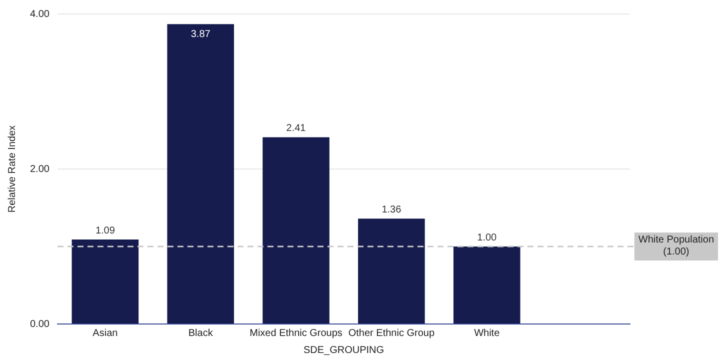  Describe the element at coordinates (296, 333) in the screenshot. I see `x-tick-label: Mixed Ethnic Groups` at that location.